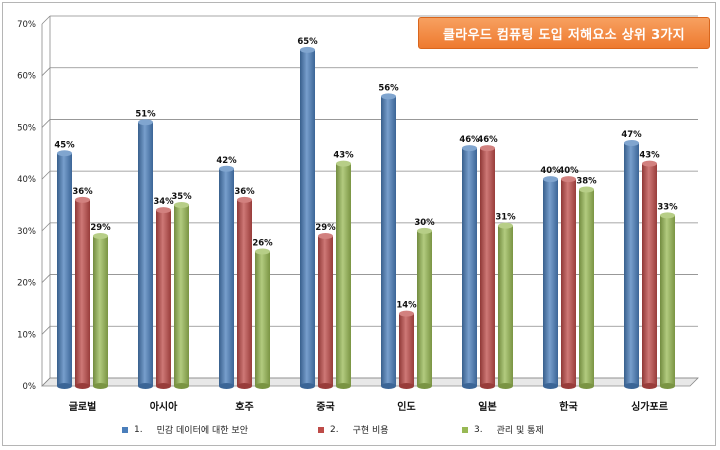  I want to click on data-label: 31%, so click(505, 218).